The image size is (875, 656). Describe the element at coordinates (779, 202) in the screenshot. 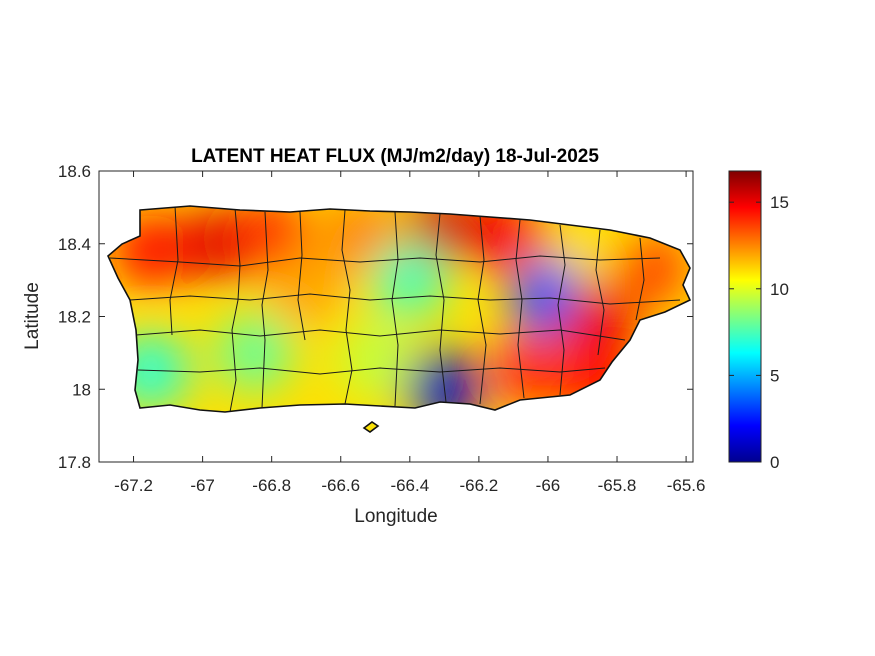

I see `colorbar-tick-label: 15` at that location.